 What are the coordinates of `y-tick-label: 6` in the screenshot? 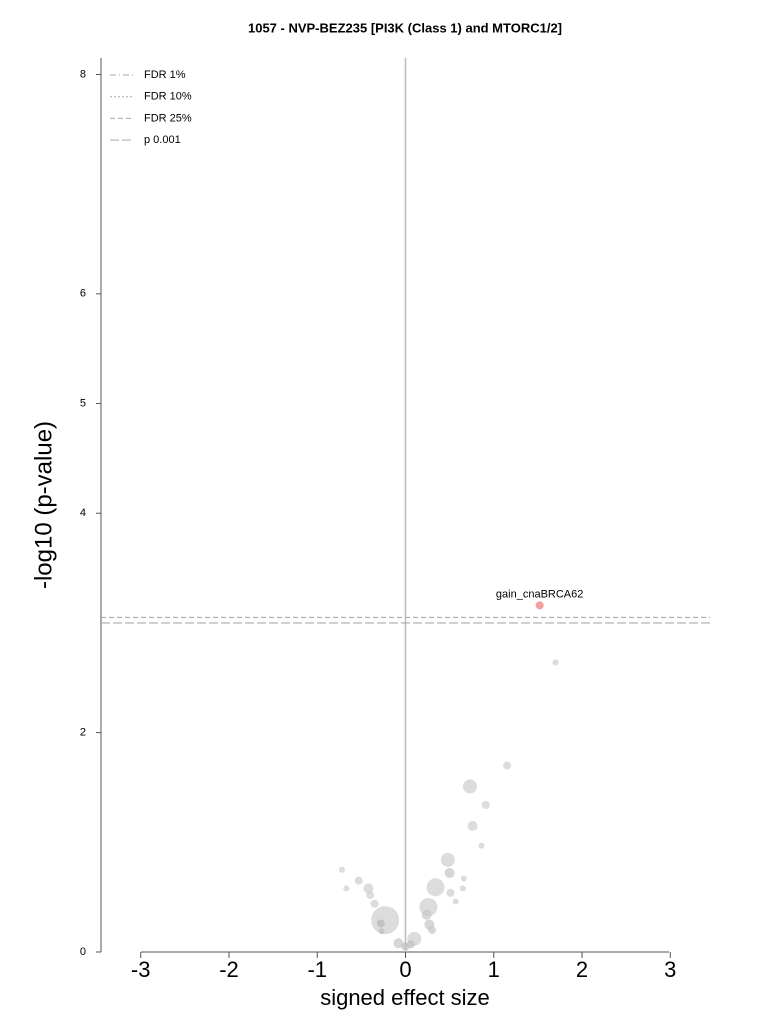 It's located at (83, 294).